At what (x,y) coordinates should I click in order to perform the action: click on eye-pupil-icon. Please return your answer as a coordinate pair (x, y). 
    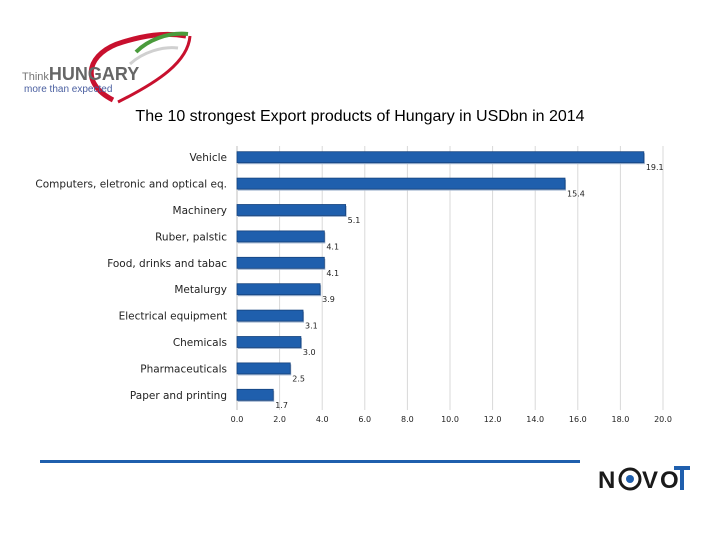
    Looking at the image, I should click on (630, 479).